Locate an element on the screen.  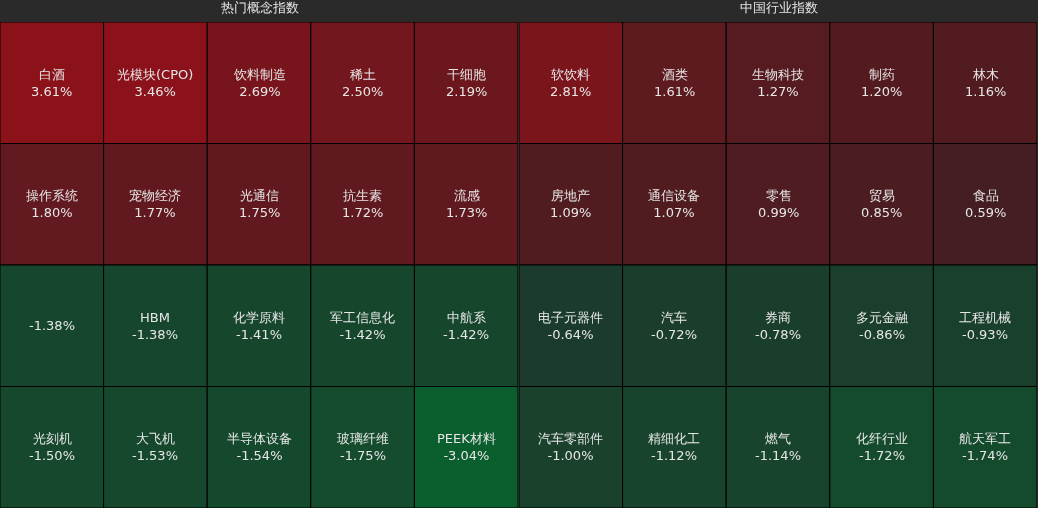
data-label: 3.46% is located at coordinates (155, 91).